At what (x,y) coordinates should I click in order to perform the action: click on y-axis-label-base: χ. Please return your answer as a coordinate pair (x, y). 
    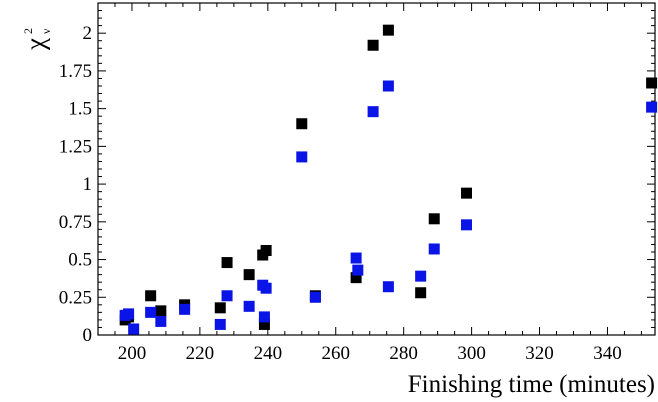
    Looking at the image, I should click on (35, 44).